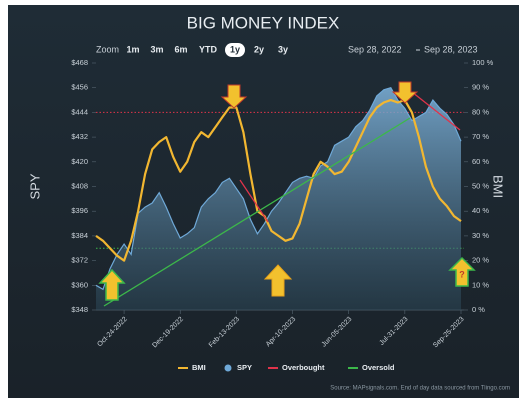  What do you see at coordinates (199, 367) in the screenshot?
I see `legend-label: BMI` at bounding box center [199, 367].